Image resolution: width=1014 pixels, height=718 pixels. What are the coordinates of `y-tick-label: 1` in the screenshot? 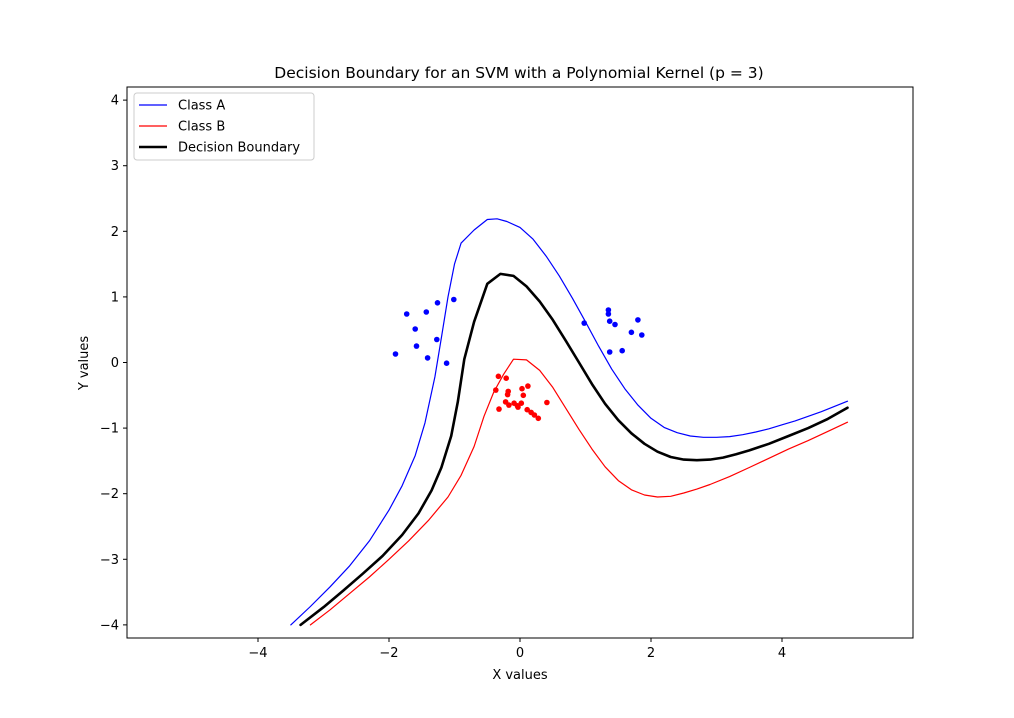 It's located at (115, 297).